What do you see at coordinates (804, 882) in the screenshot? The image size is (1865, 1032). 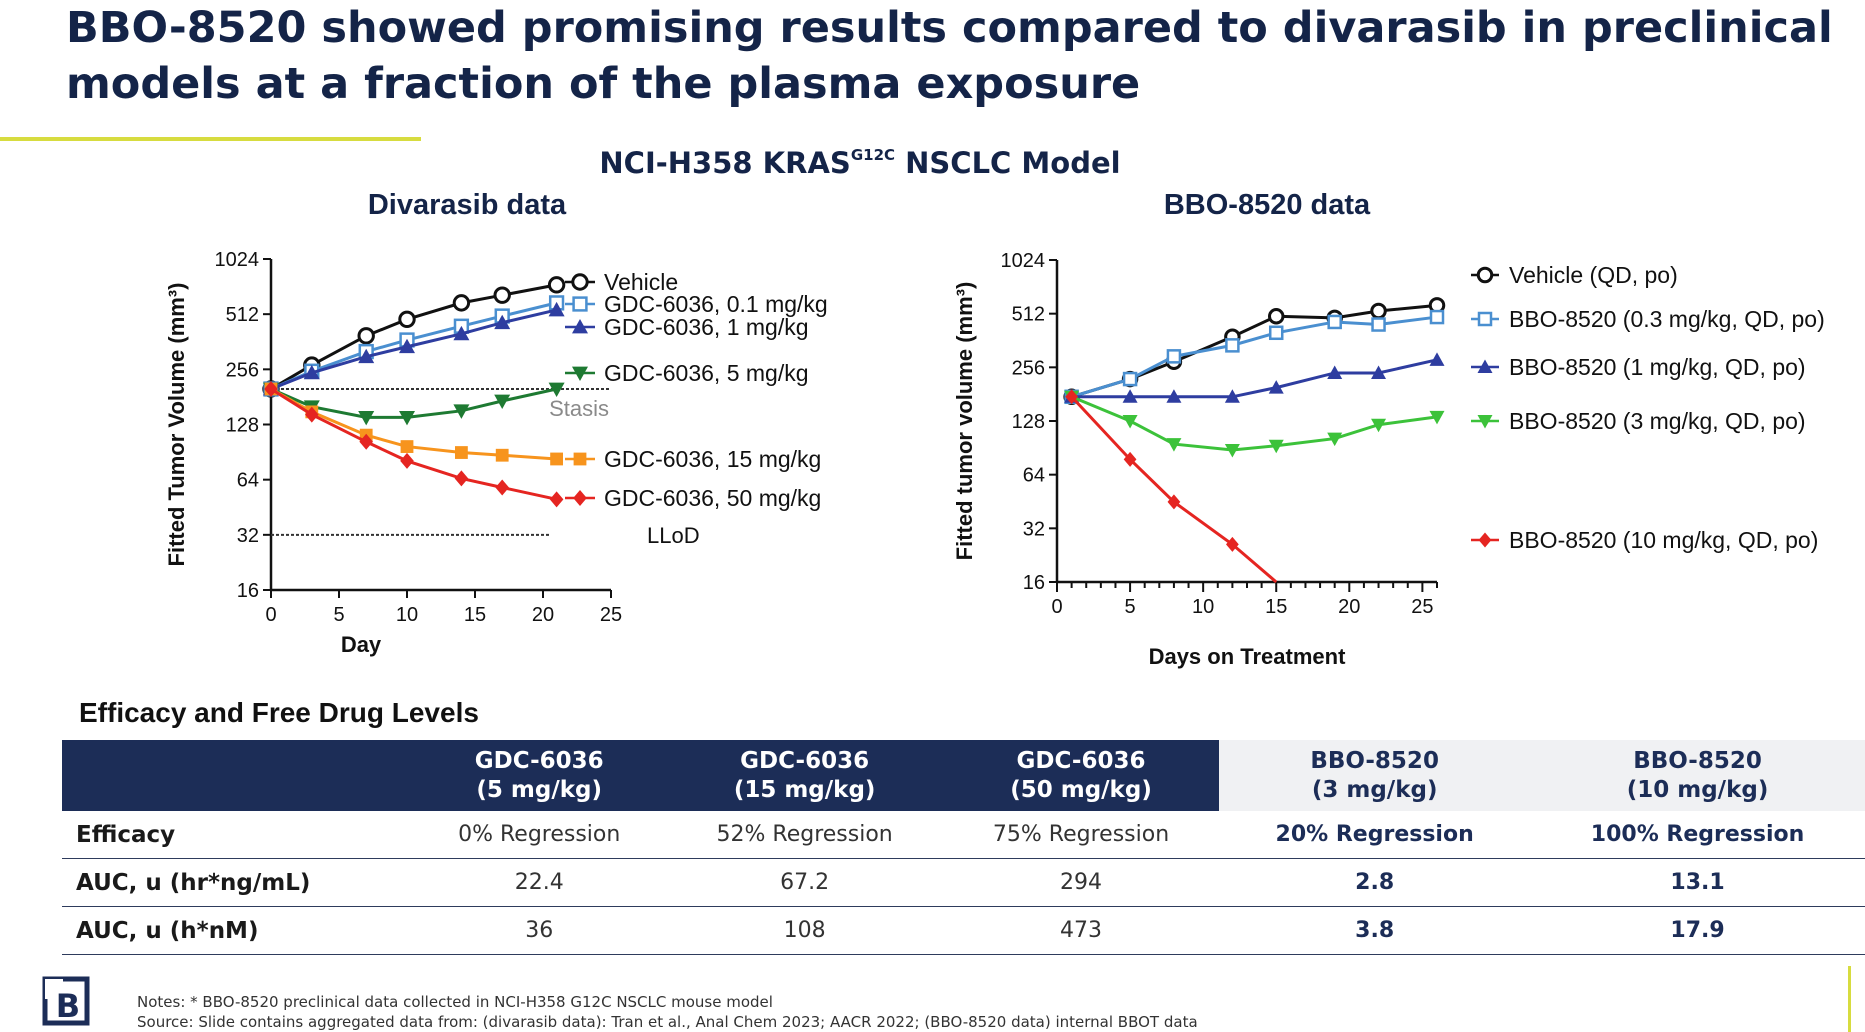 I see `table-cell: 67.2` at bounding box center [804, 882].